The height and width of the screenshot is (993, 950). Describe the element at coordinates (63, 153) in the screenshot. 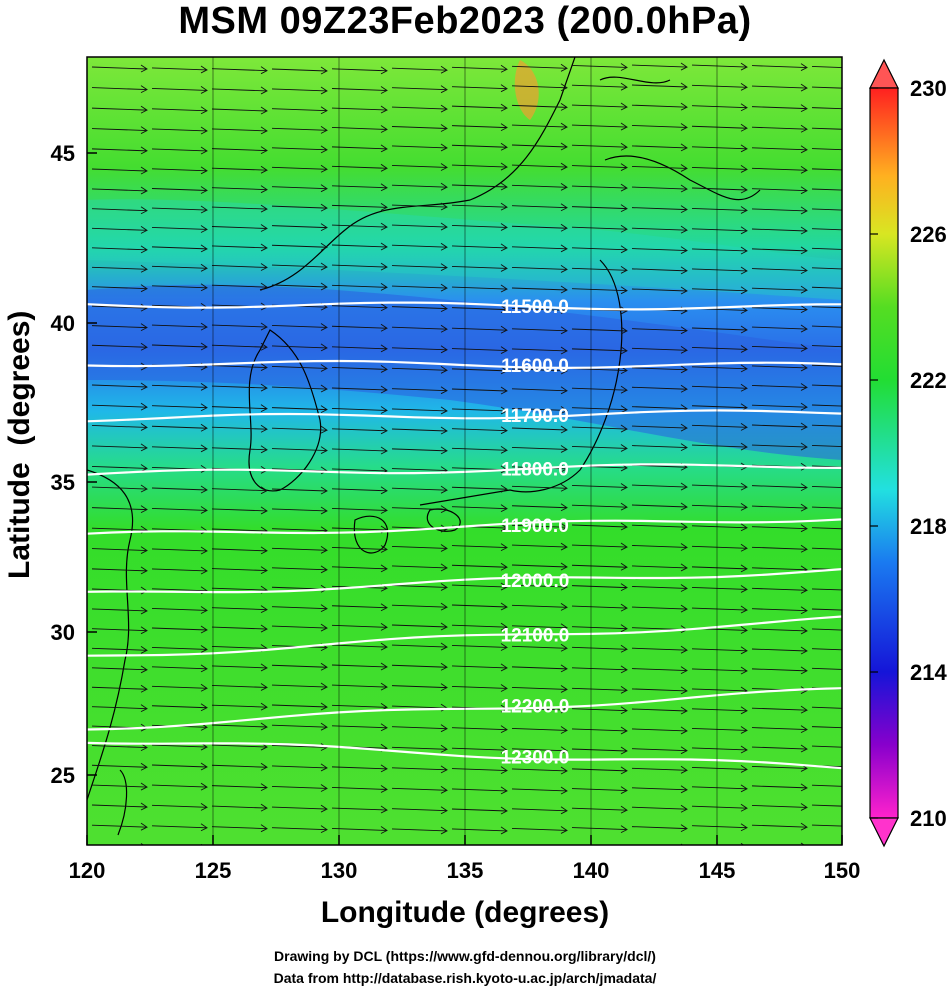

I see `y-tick-label: 45` at that location.